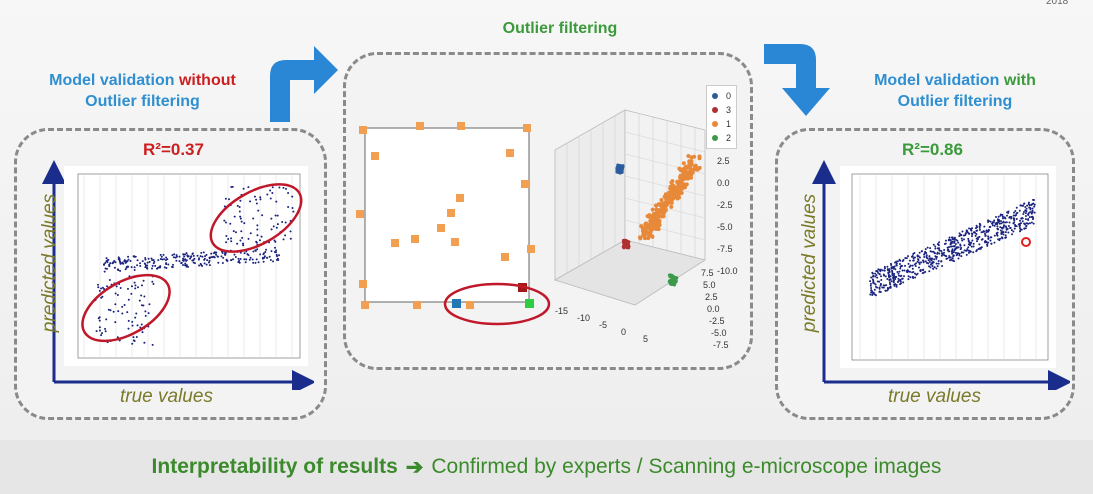 Image resolution: width=1093 pixels, height=494 pixels. What do you see at coordinates (934, 396) in the screenshot?
I see `right-x-axis-label: true values` at bounding box center [934, 396].